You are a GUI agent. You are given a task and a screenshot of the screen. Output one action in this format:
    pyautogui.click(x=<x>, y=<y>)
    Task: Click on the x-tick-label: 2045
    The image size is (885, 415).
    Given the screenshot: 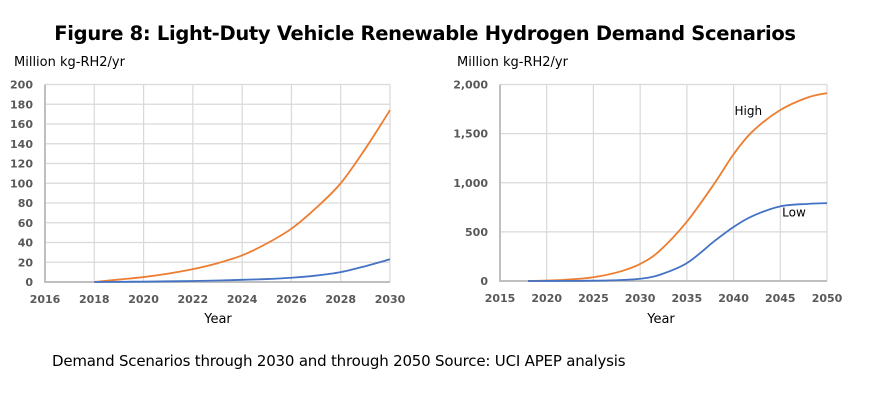 What is the action you would take?
    pyautogui.click(x=780, y=298)
    